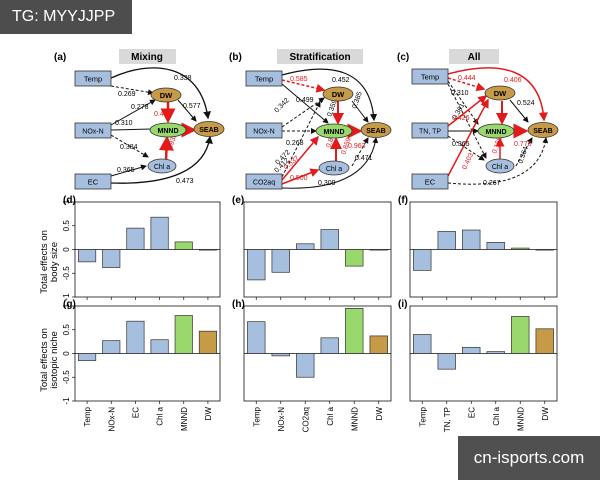 This screenshot has height=480, width=600. I want to click on path-coef: 0.278, so click(140, 107).